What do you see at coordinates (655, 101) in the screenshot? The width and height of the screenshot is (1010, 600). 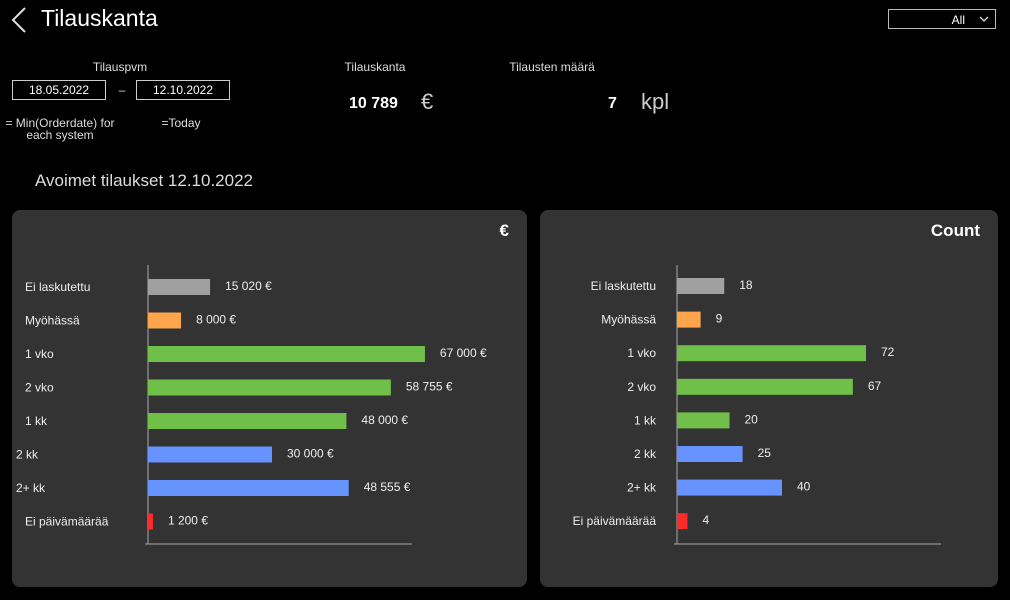 I see `order-count-unit: kpl` at bounding box center [655, 101].